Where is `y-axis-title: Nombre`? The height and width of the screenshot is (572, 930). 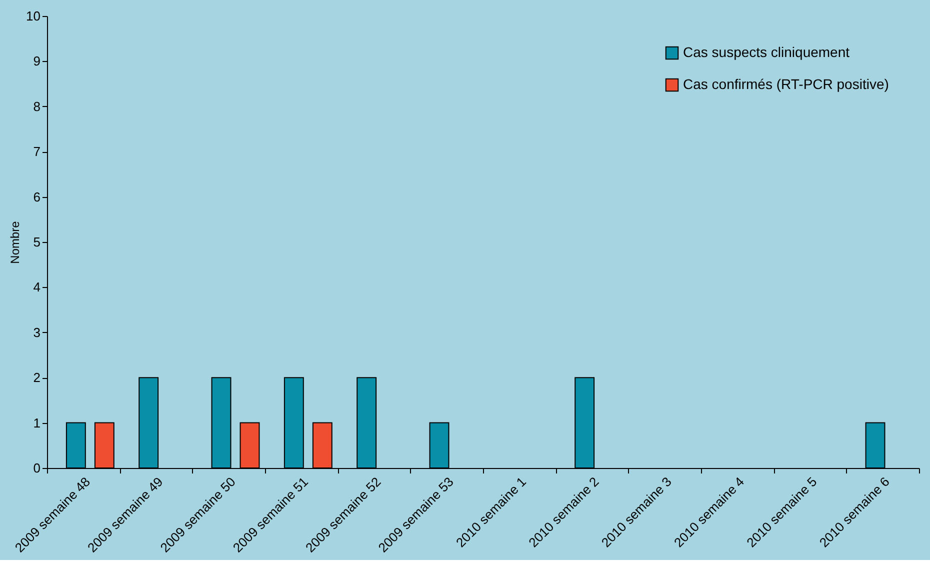
y-axis-title: Nombre is located at coordinates (15, 242).